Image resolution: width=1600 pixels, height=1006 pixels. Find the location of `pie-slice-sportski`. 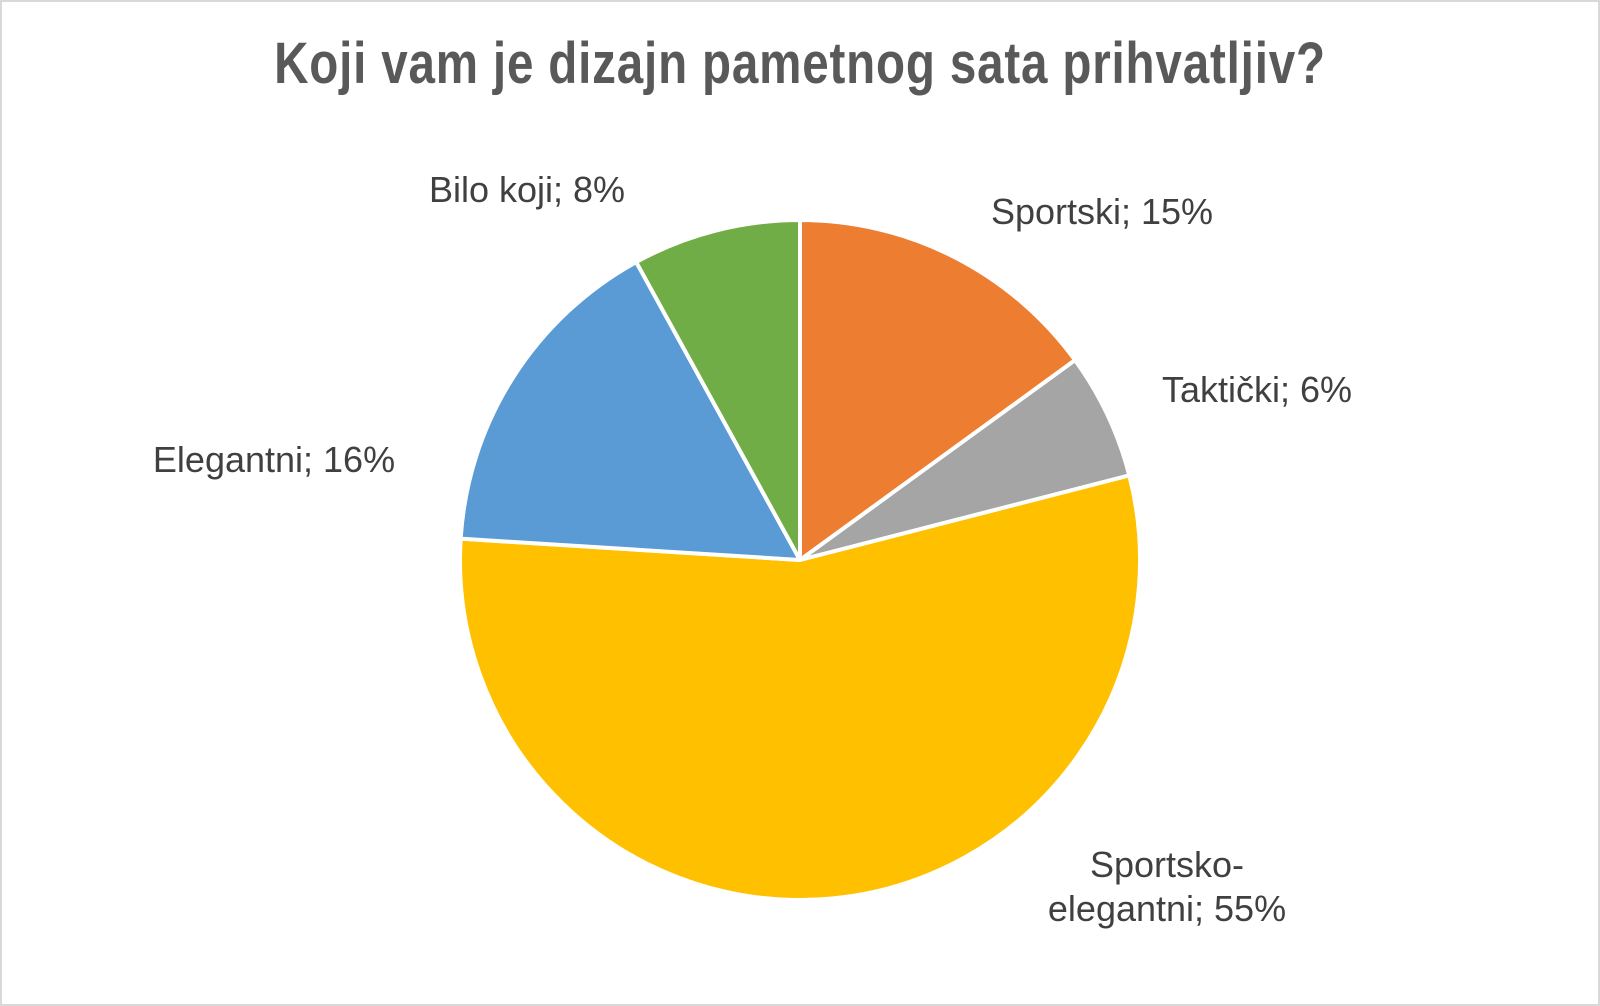

pie-slice-sportski is located at coordinates (938, 390).